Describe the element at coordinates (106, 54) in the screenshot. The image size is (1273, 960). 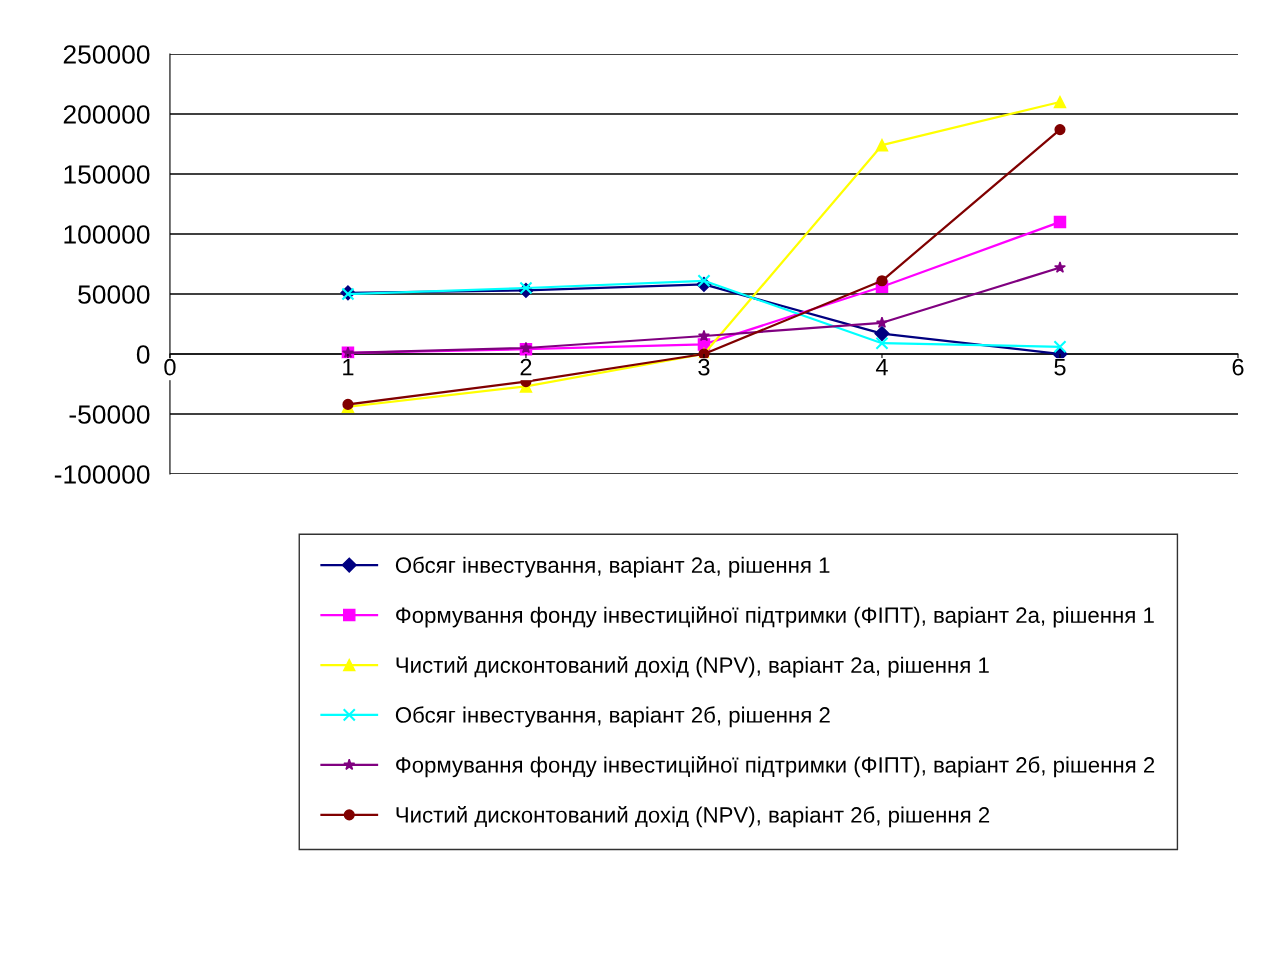
I see `y-tick-label: 250000` at that location.